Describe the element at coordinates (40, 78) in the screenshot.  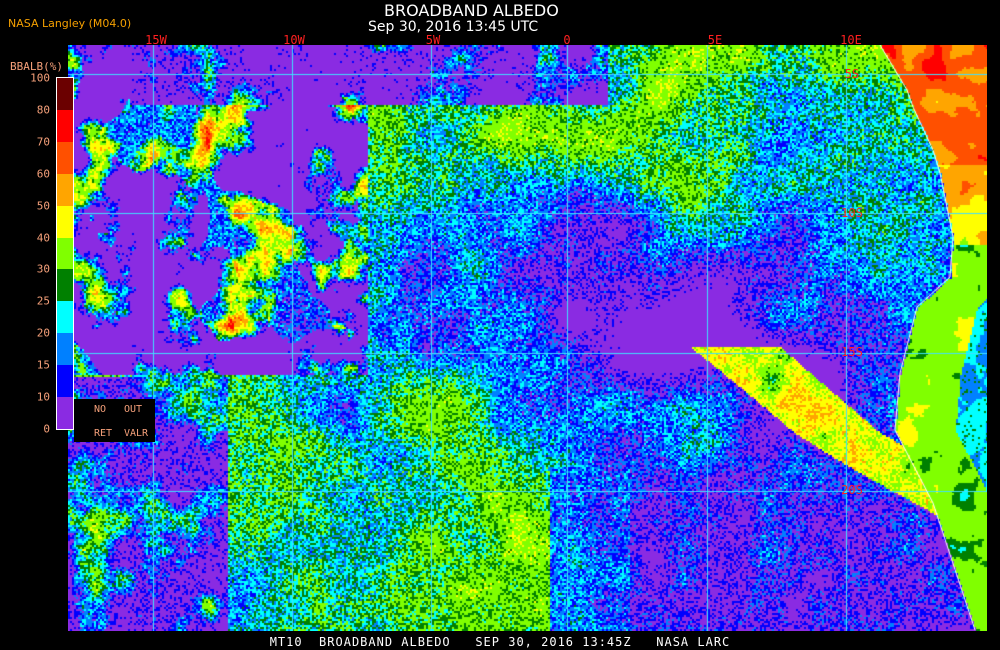
I see `legend-tick-label: 100` at that location.